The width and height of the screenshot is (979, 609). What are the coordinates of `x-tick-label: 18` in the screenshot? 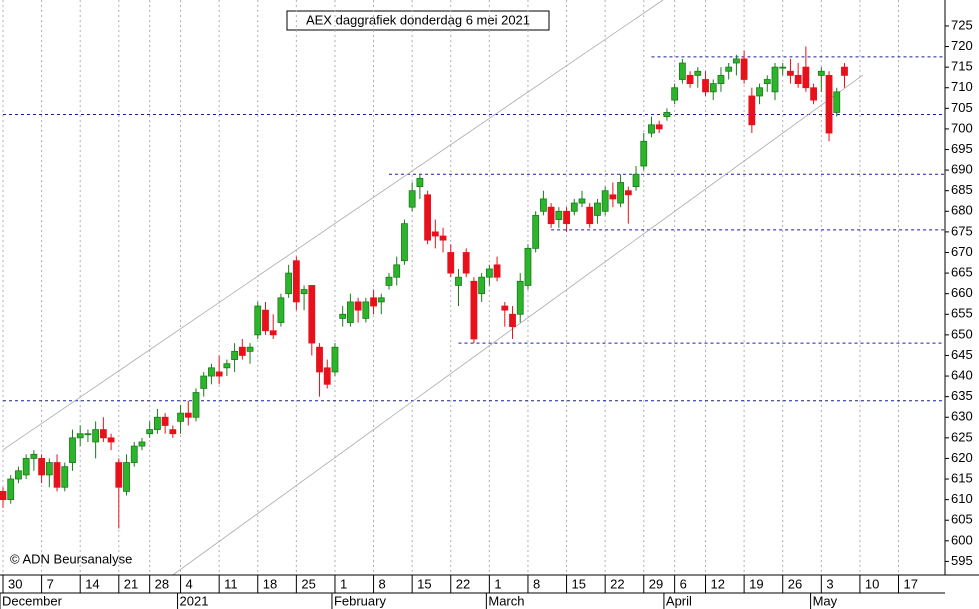 It's located at (270, 583).